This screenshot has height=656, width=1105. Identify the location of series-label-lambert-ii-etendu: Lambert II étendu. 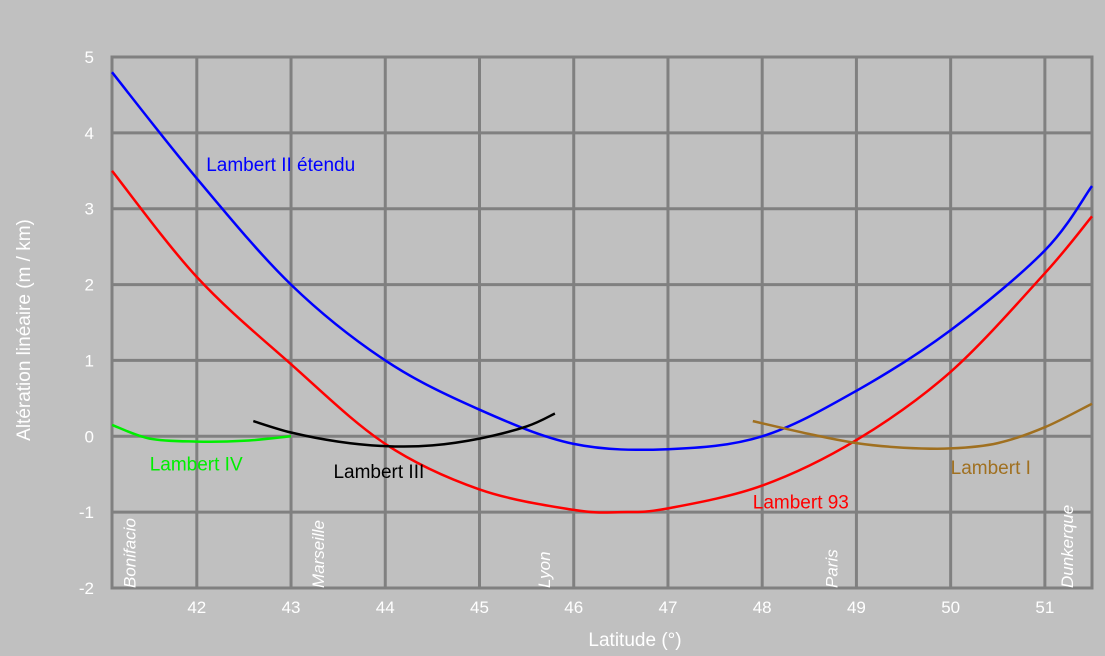
(280, 165).